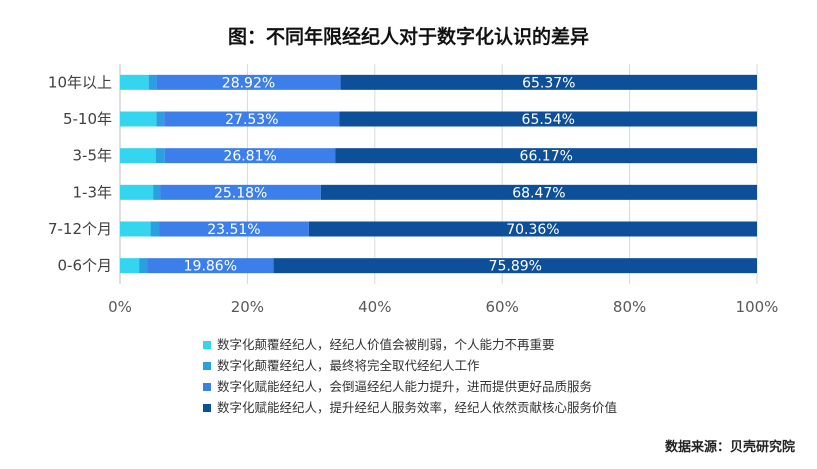  Describe the element at coordinates (348, 365) in the screenshot. I see `legend-label-2: 数字化颠覆经纪人，最终将完全取代经纪人工作` at that location.